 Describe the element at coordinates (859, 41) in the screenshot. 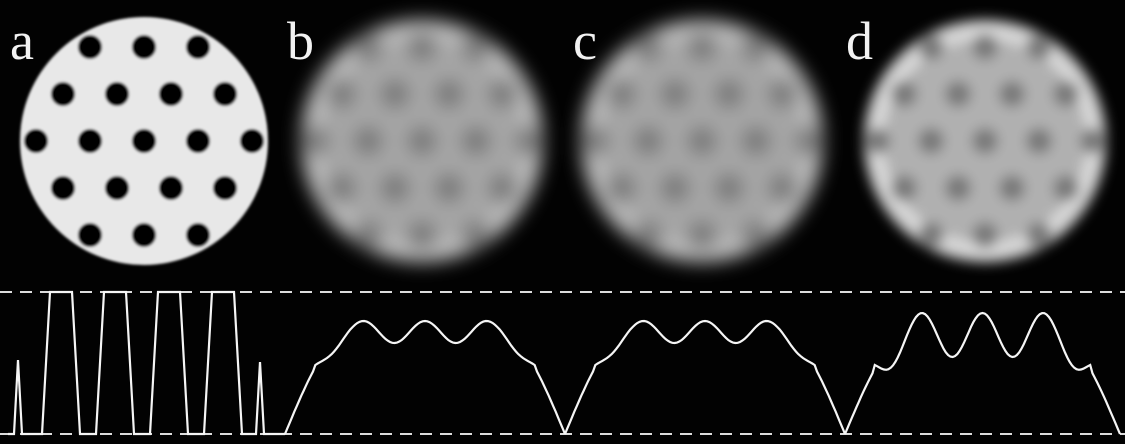

I see `panel-label-d: d` at that location.